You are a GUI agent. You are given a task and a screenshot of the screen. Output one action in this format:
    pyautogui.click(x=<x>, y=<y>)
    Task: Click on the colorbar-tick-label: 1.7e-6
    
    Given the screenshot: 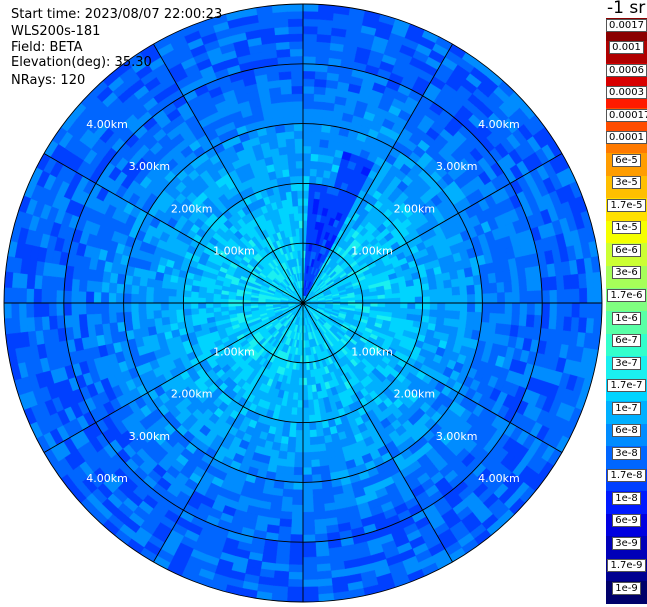 What is the action you would take?
    pyautogui.click(x=626, y=295)
    